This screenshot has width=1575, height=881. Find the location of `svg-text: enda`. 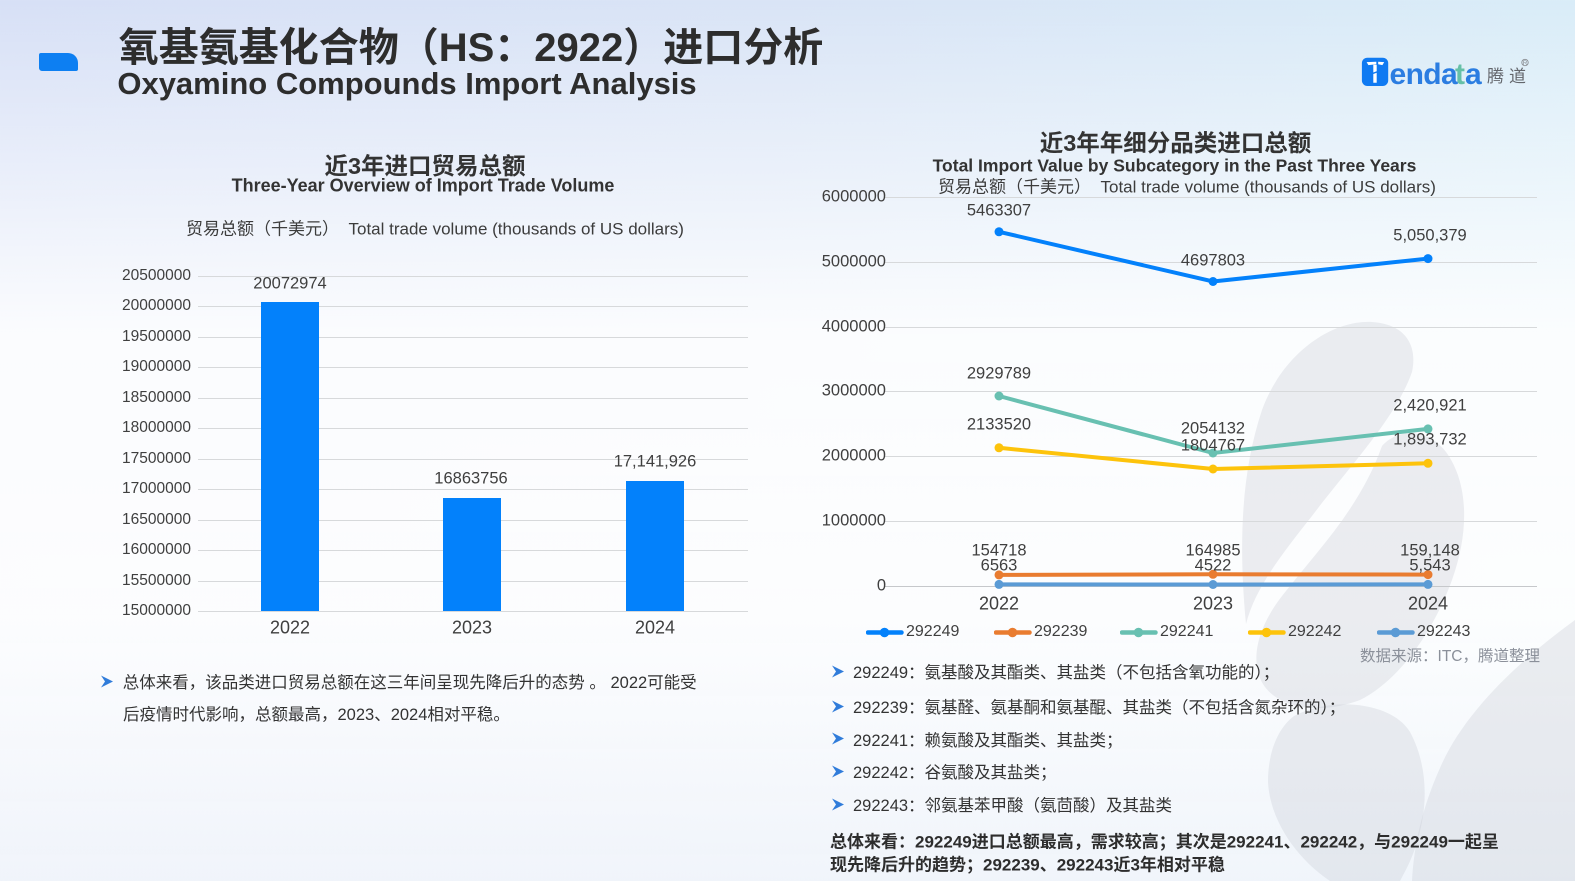

svg-text: enda is located at coordinates (1424, 74).